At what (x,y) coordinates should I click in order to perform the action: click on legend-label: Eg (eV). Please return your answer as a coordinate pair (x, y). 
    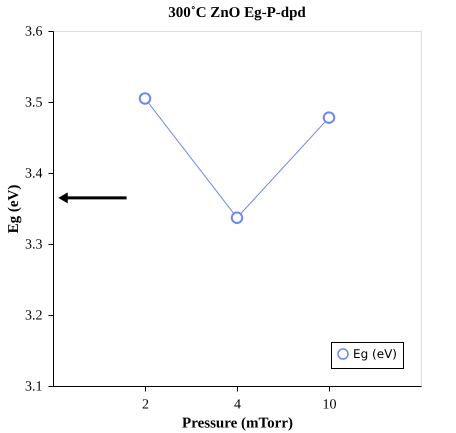
    Looking at the image, I should click on (375, 354).